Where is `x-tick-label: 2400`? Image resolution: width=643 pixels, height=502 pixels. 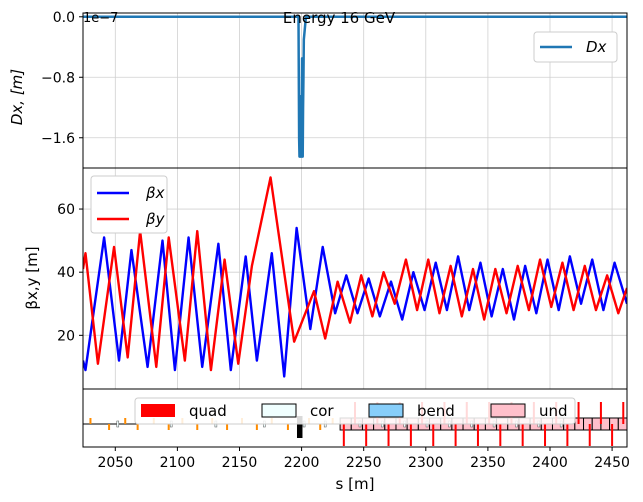 x-tick-label: 2400 is located at coordinates (550, 463).